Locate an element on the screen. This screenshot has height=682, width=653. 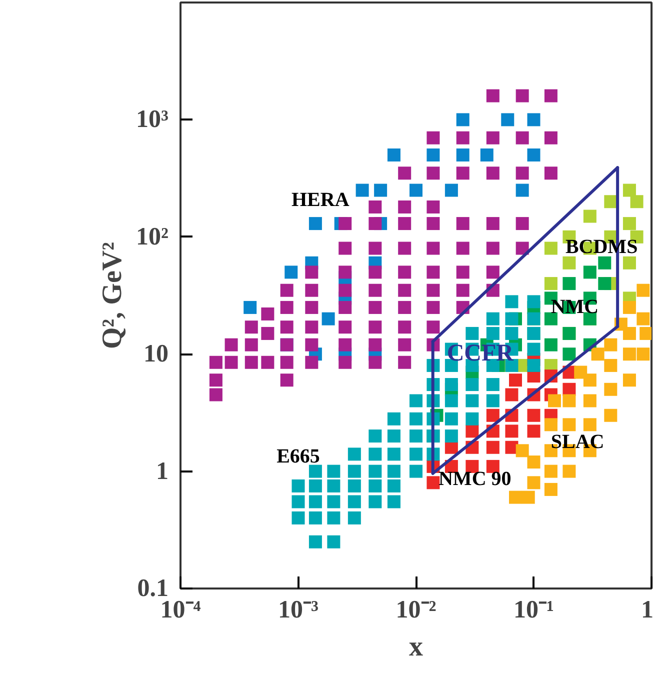
x-axis-title: x is located at coordinates (416, 647).